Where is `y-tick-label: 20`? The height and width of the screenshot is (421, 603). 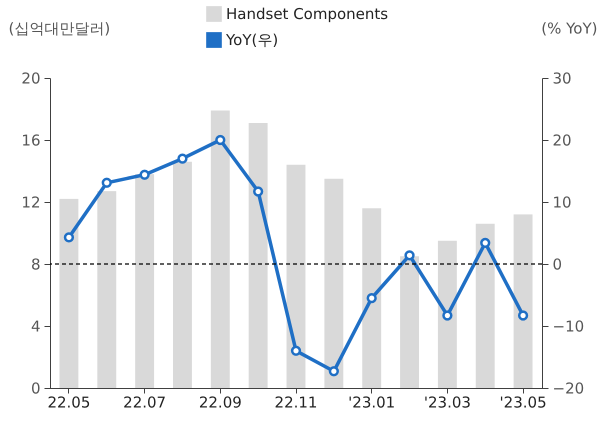
y-tick-label: 20 is located at coordinates (30, 79).